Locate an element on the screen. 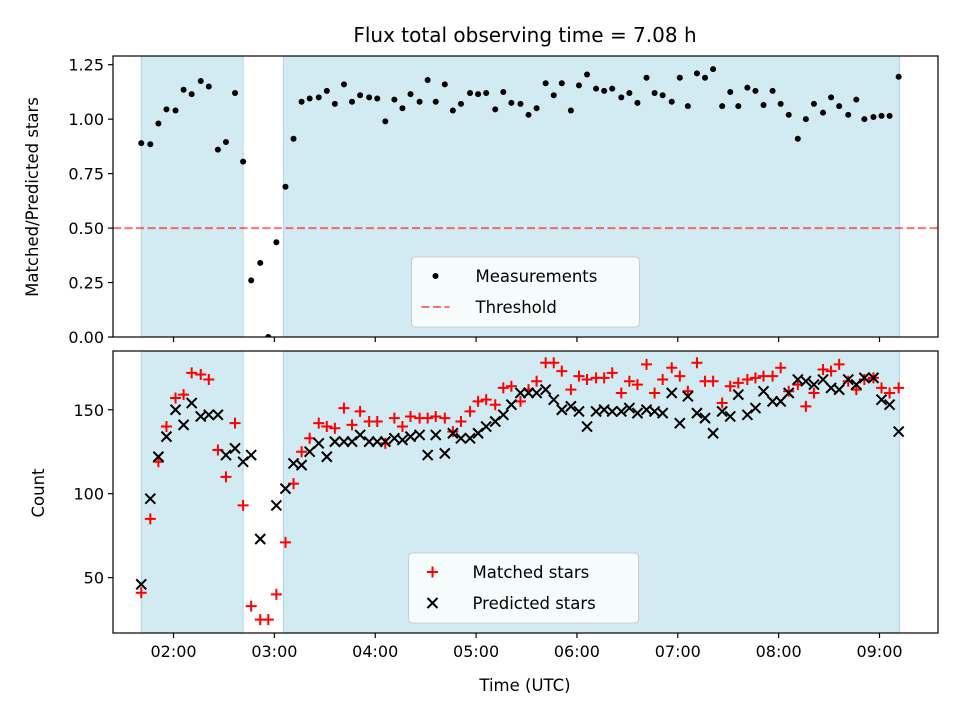  legend-matched-marker is located at coordinates (432, 572).